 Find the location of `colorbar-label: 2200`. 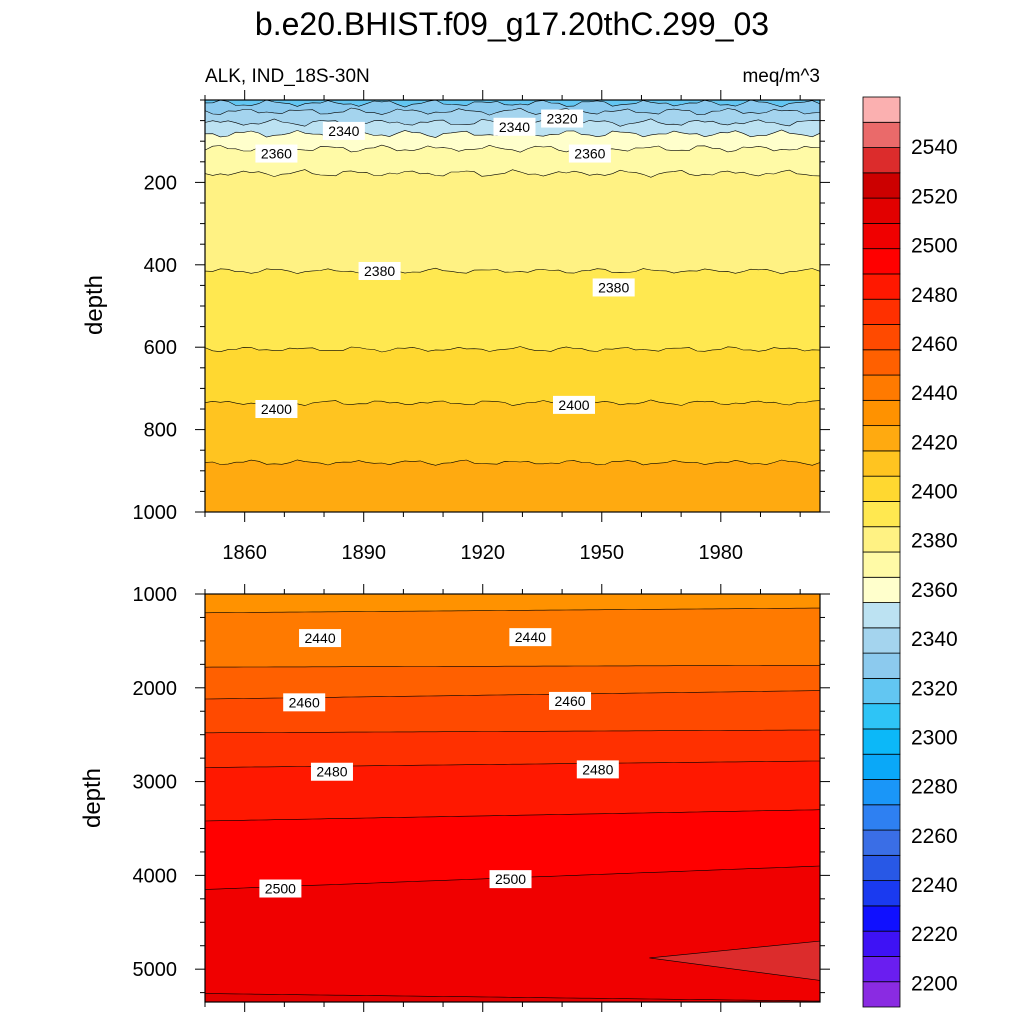

colorbar-label: 2200 is located at coordinates (934, 983).